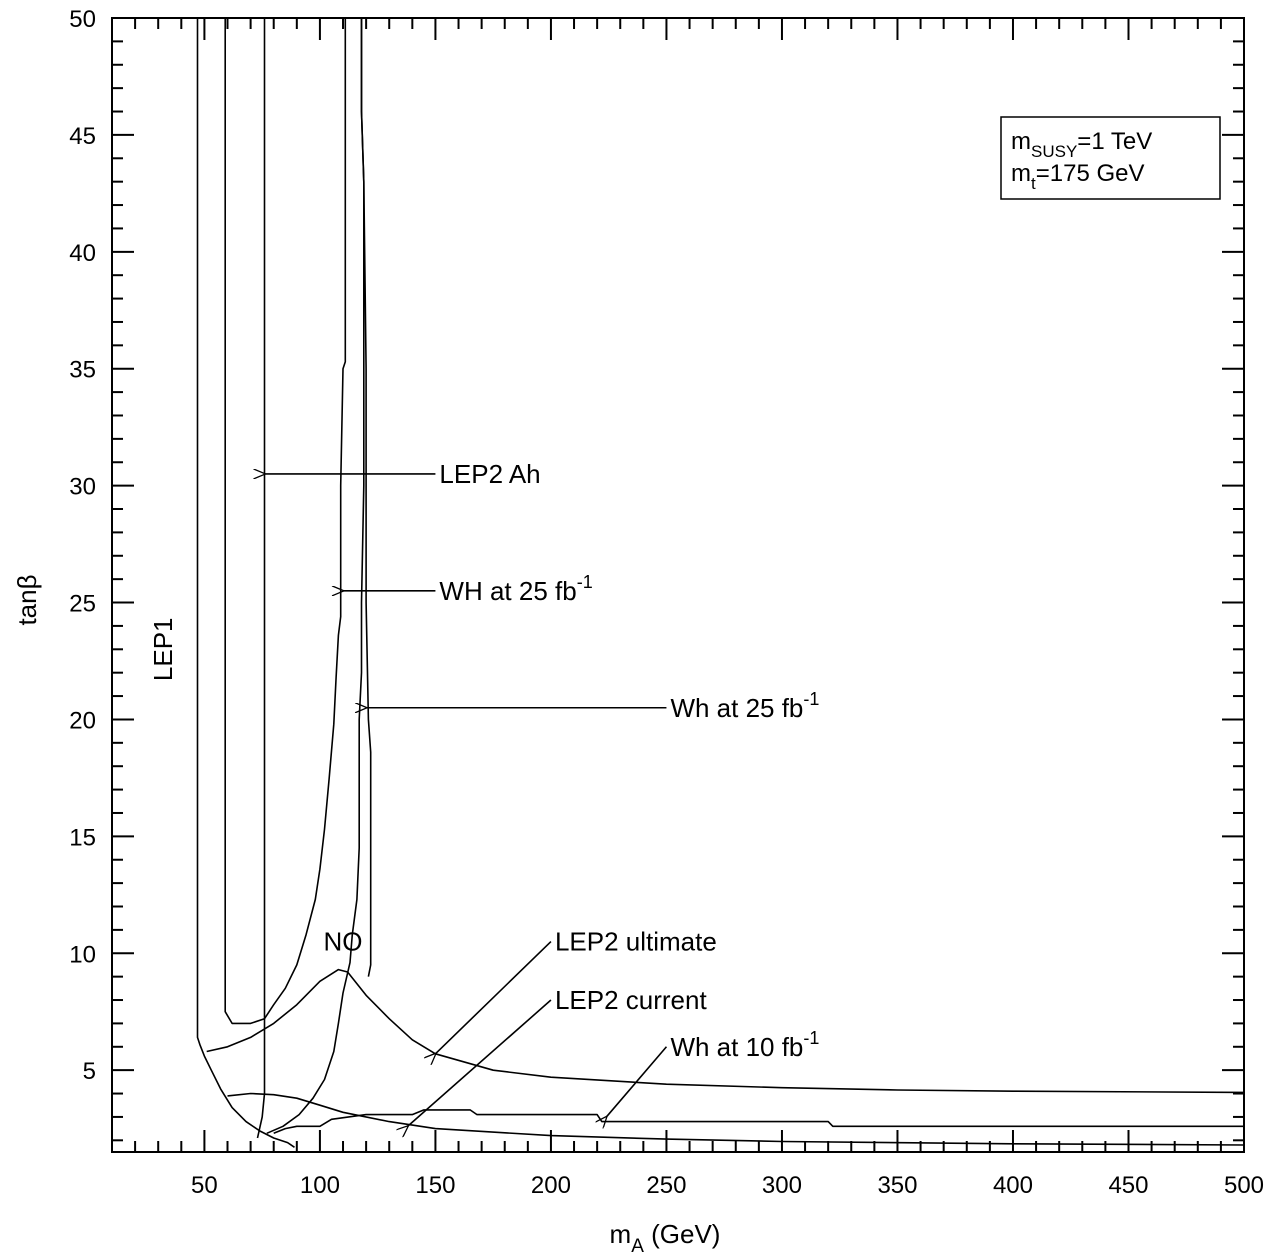 This screenshot has width=1273, height=1257. What do you see at coordinates (782, 1185) in the screenshot?
I see `x-tick-label: 300` at bounding box center [782, 1185].